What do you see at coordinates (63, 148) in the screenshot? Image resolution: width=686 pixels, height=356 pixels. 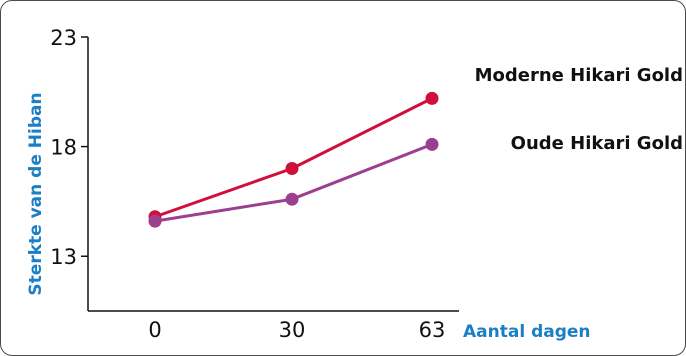 I see `y-tick-label: 18` at bounding box center [63, 148].